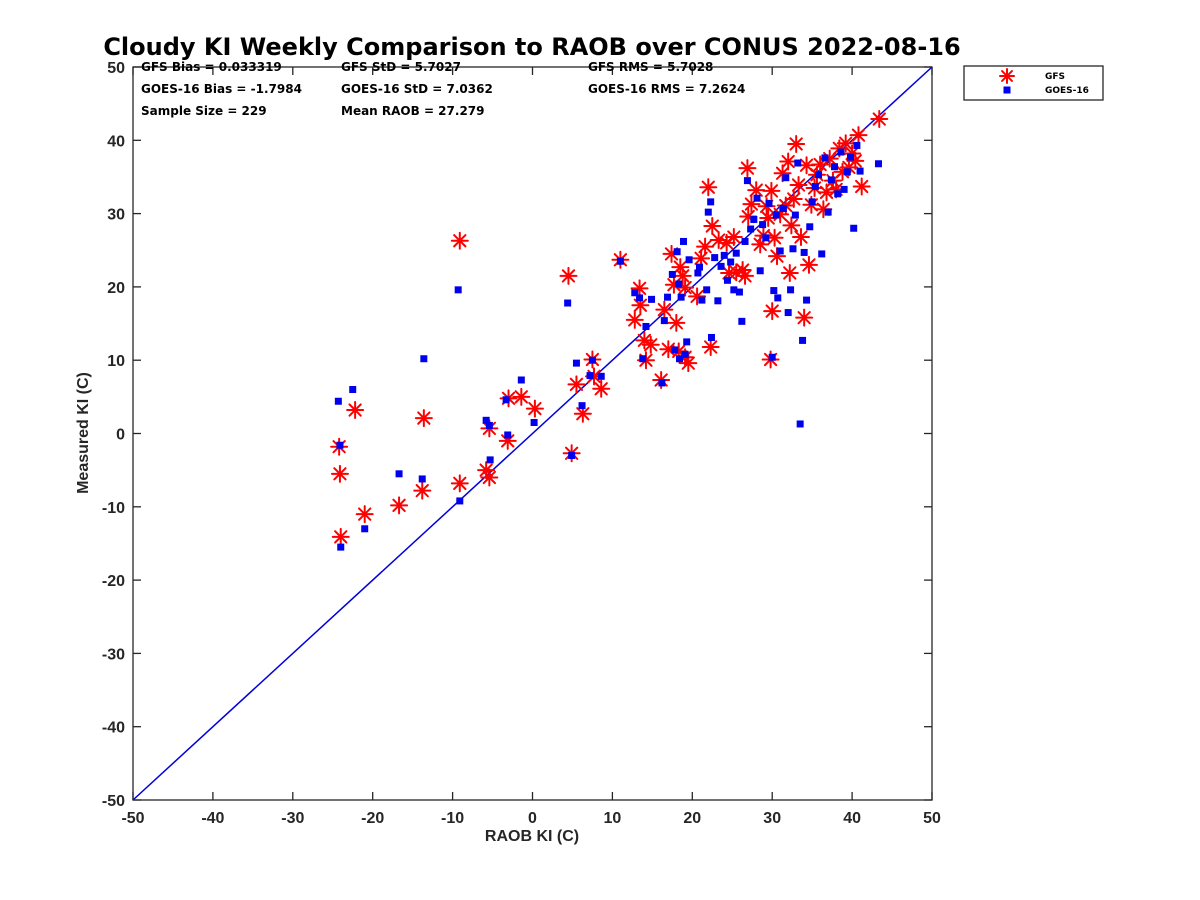 Image resolution: width=1200 pixels, height=900 pixels. What do you see at coordinates (113, 508) in the screenshot?
I see `y-tick-label: -10` at bounding box center [113, 508].